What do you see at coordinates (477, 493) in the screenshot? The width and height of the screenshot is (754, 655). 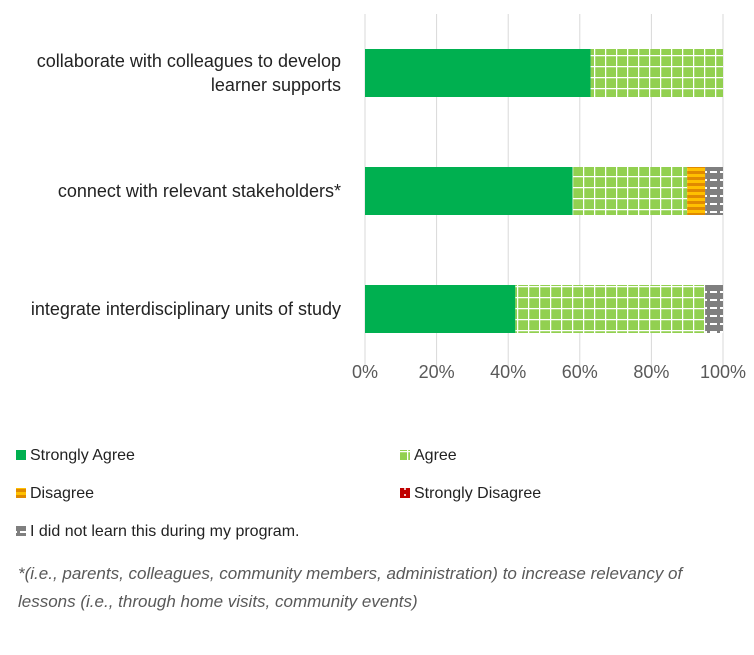 I see `legend-label: Strongly Disagree` at bounding box center [477, 493].